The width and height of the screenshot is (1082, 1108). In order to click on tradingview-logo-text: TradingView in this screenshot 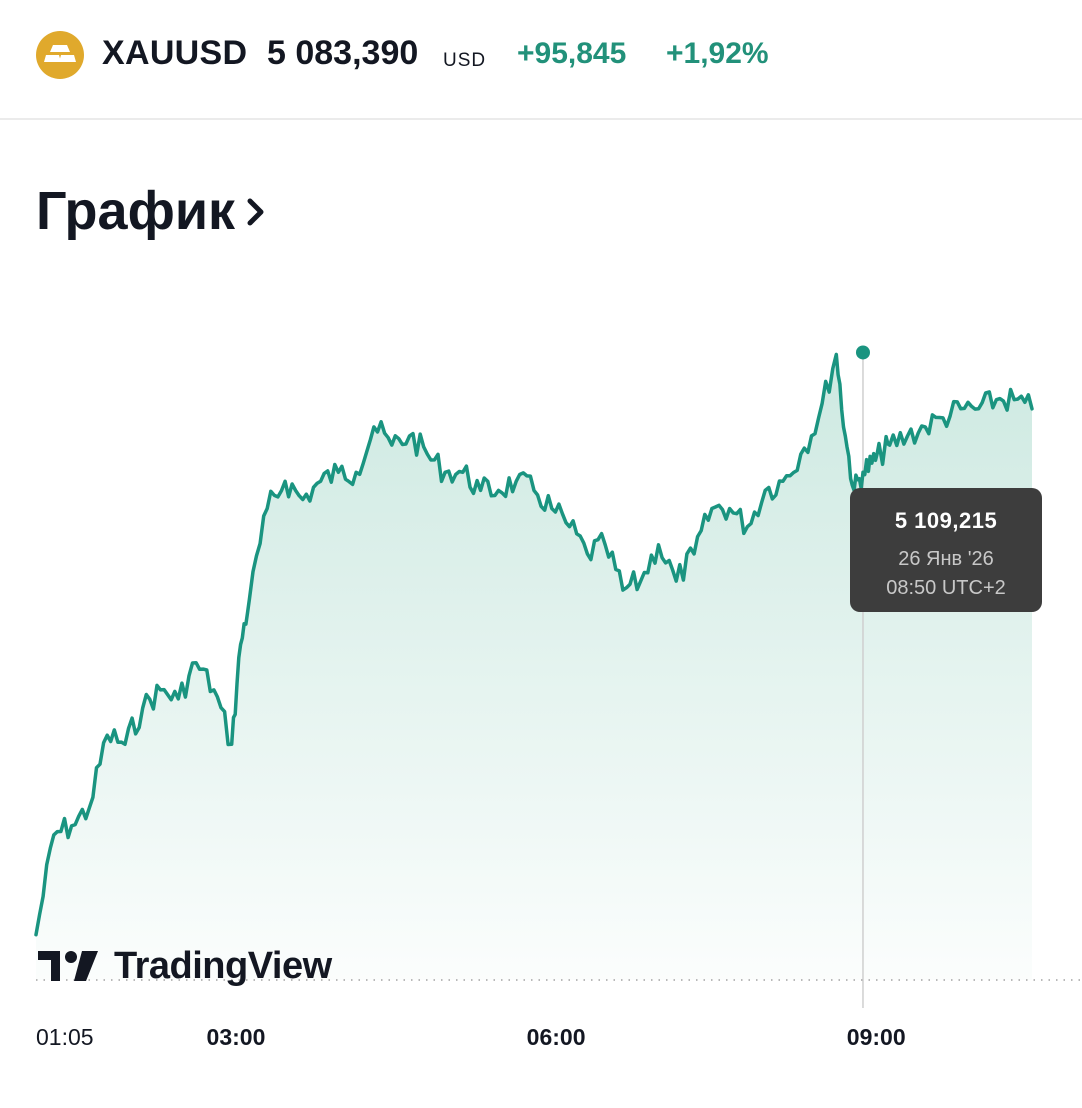, I will do `click(223, 965)`.